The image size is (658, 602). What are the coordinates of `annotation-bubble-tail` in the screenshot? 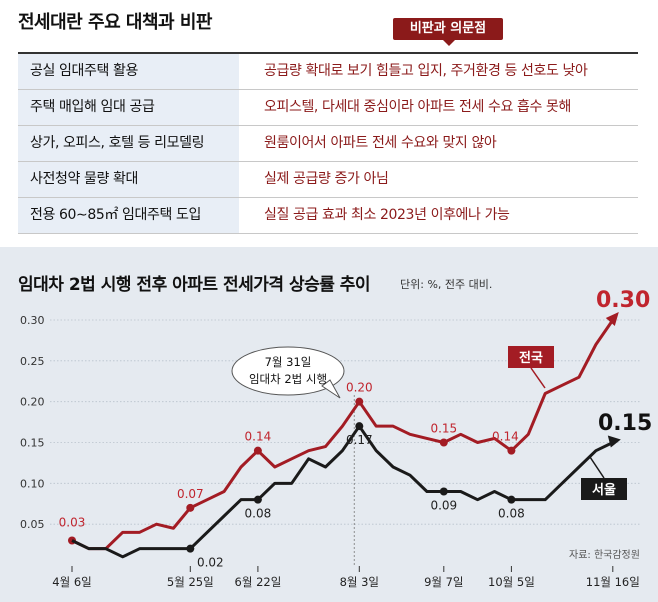 It's located at (331, 389).